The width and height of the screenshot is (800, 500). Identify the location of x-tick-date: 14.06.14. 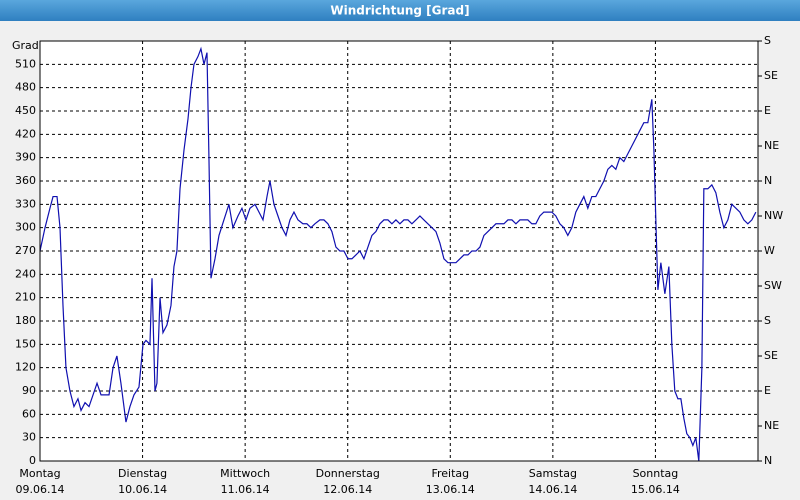
(552, 489).